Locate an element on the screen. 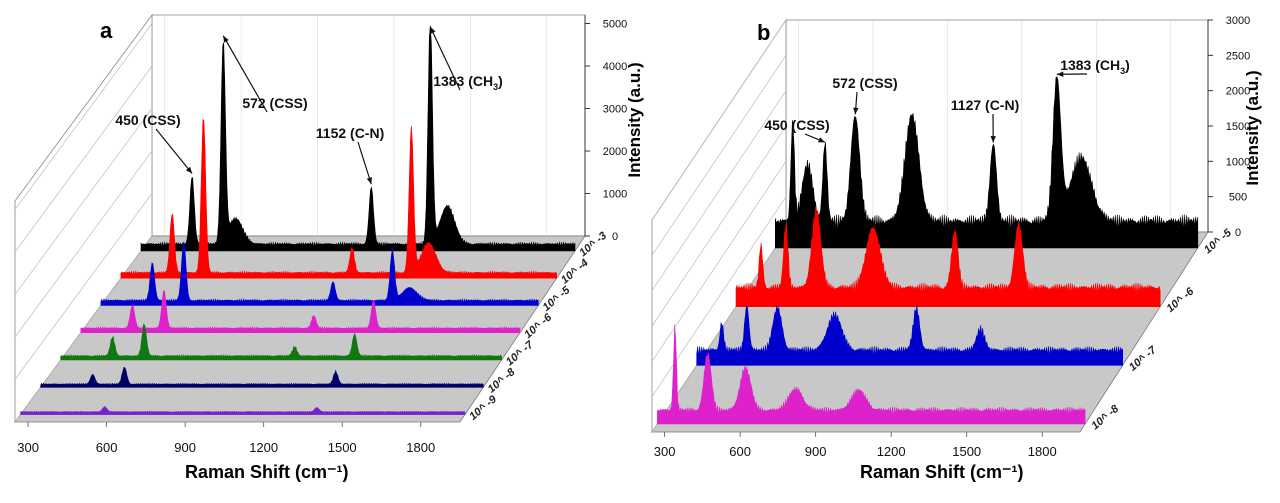 Image resolution: width=1280 pixels, height=503 pixels. panel-label: b is located at coordinates (763, 32).